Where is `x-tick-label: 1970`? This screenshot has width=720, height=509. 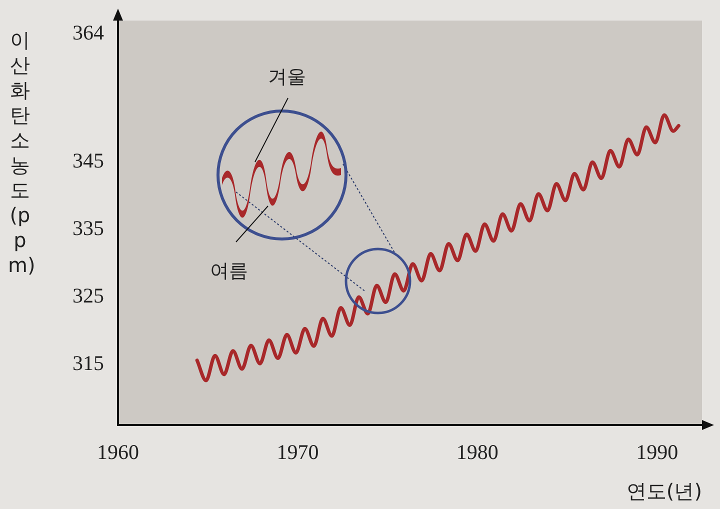
x-tick-label: 1970 is located at coordinates (297, 452).